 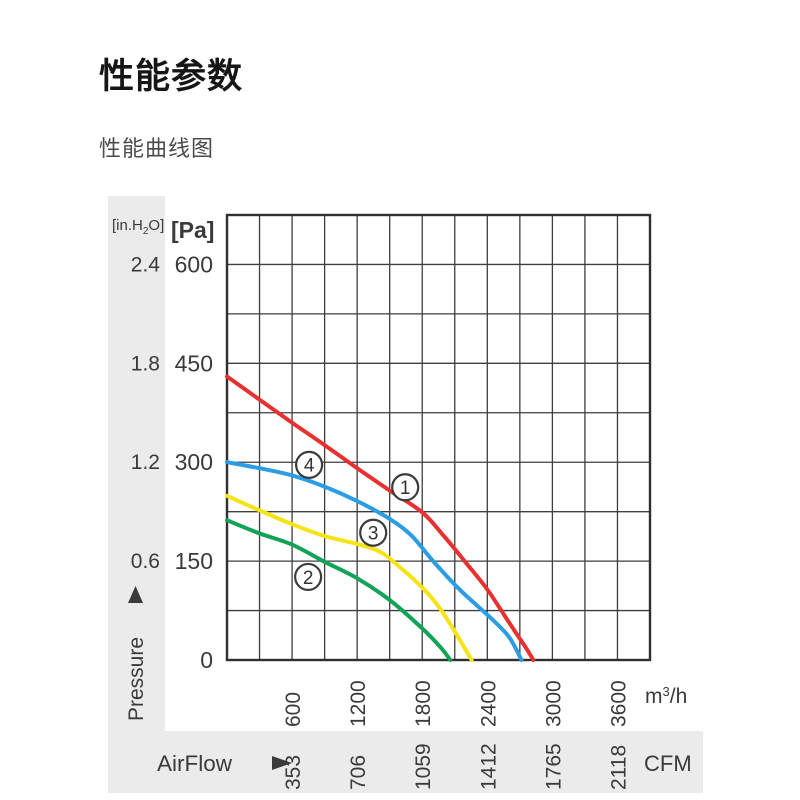 I want to click on page-title: 性能参数, so click(x=171, y=76).